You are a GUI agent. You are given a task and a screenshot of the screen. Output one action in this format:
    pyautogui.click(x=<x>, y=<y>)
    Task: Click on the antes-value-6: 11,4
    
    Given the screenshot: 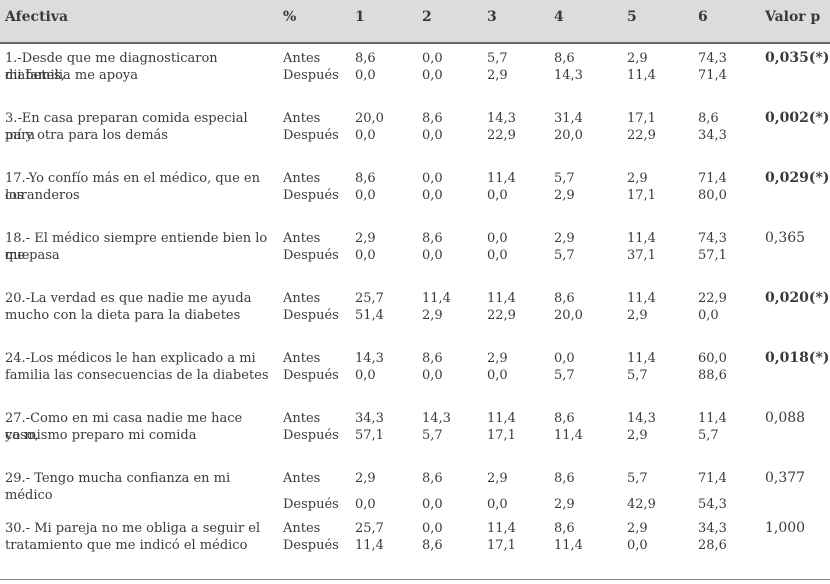 What is the action you would take?
    pyautogui.click(x=712, y=418)
    